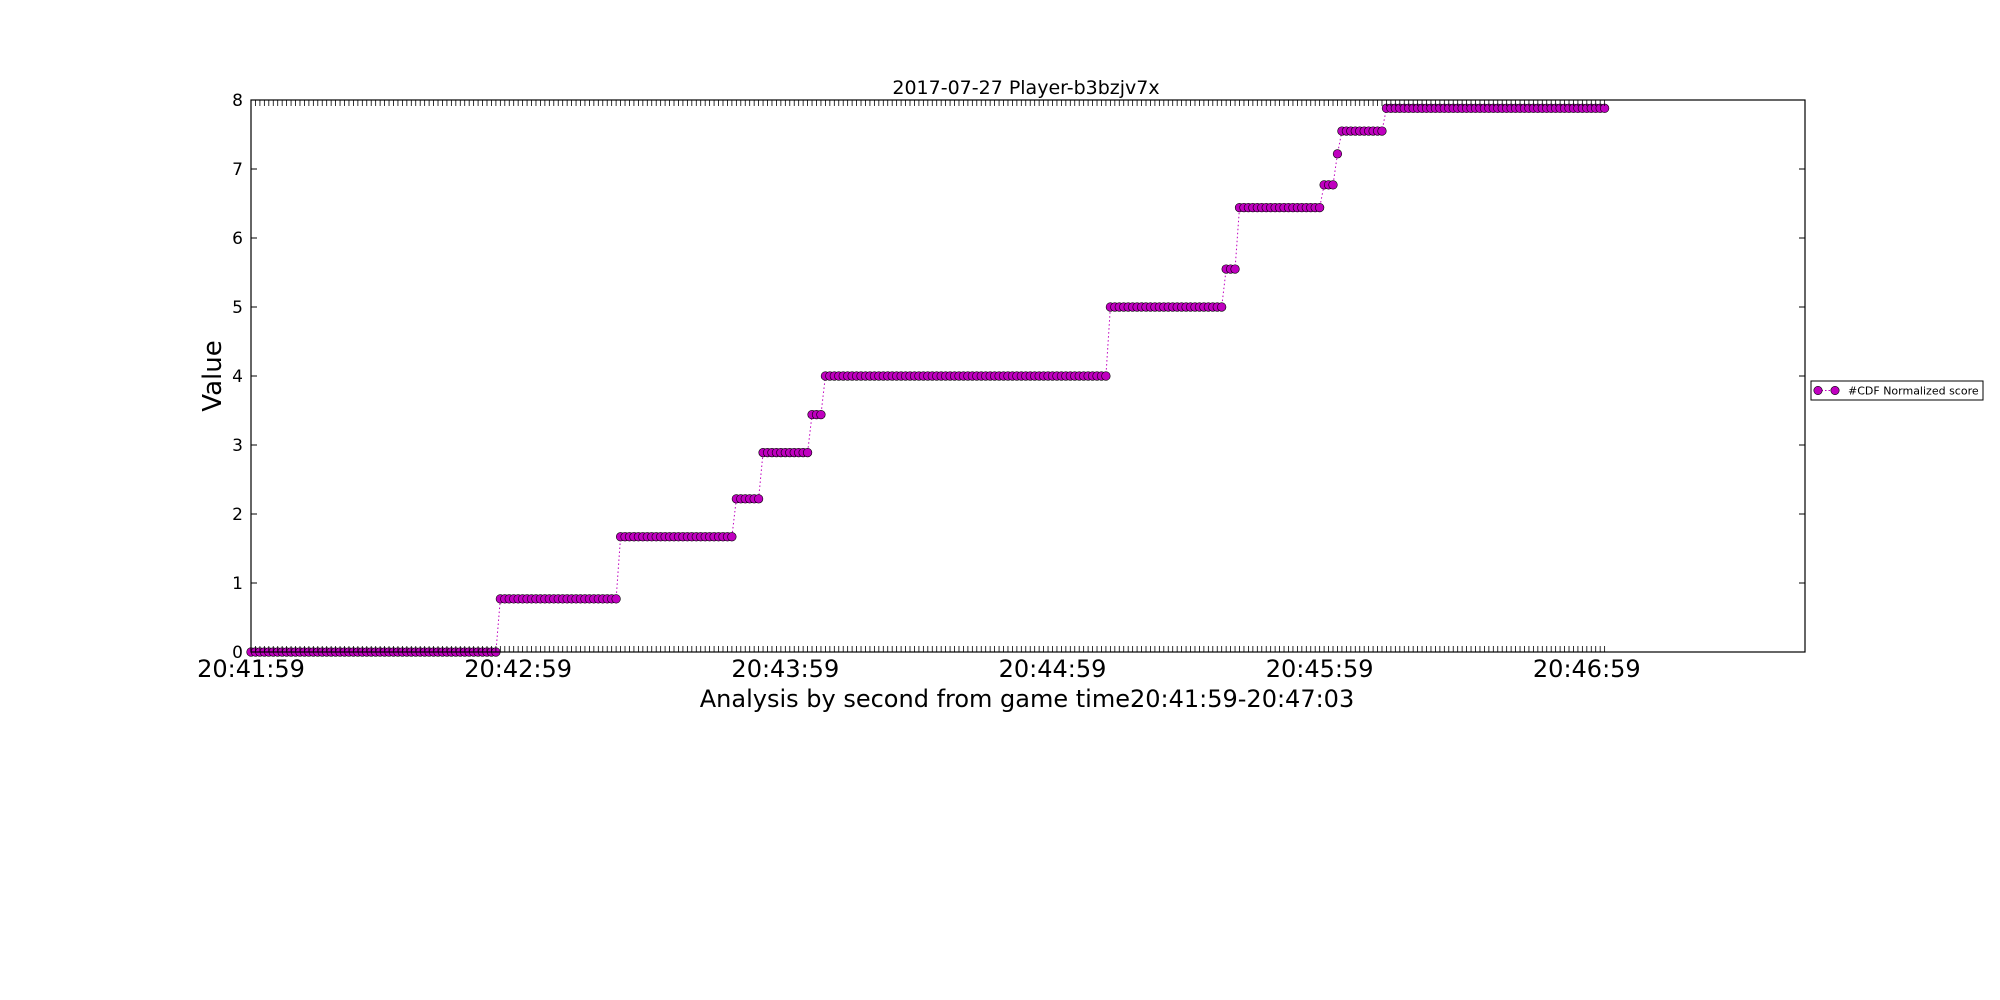  I want to click on x-tick-label: 20:44:59, so click(1053, 669).